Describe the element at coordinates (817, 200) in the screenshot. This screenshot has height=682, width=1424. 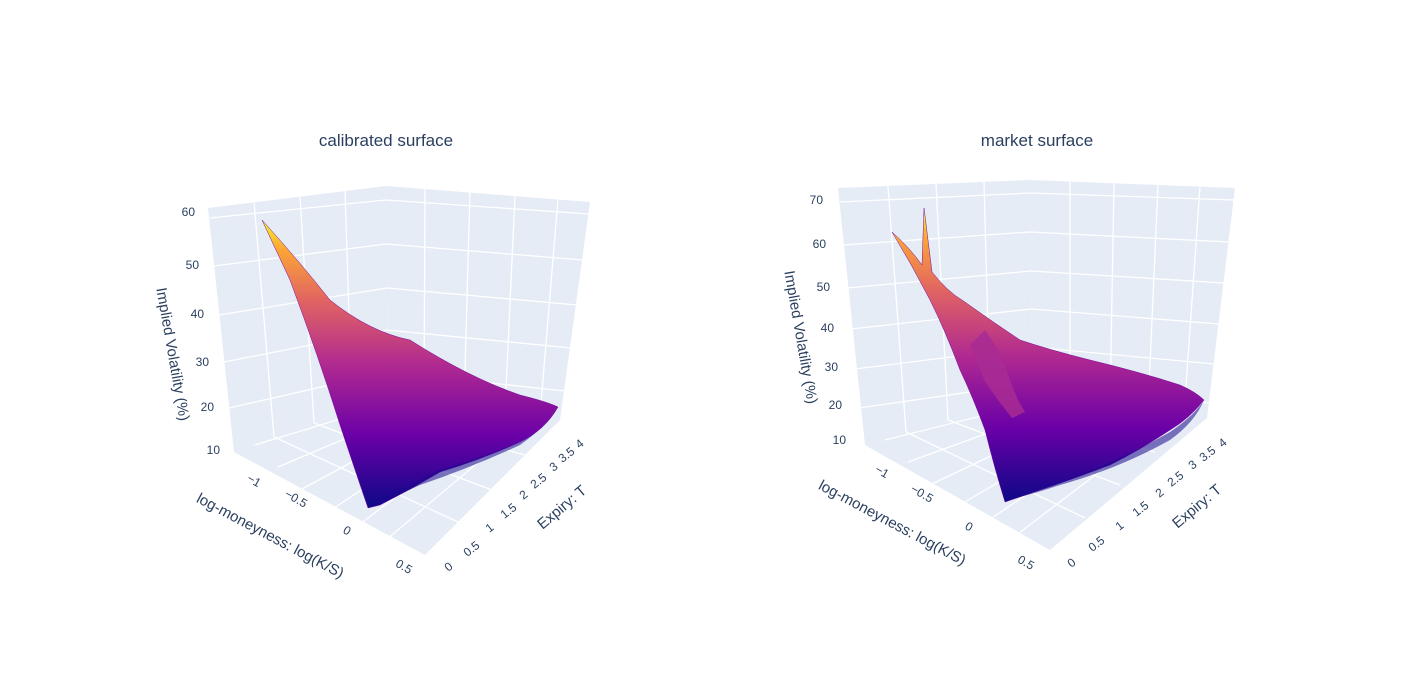
I see `z-tick: 70` at that location.